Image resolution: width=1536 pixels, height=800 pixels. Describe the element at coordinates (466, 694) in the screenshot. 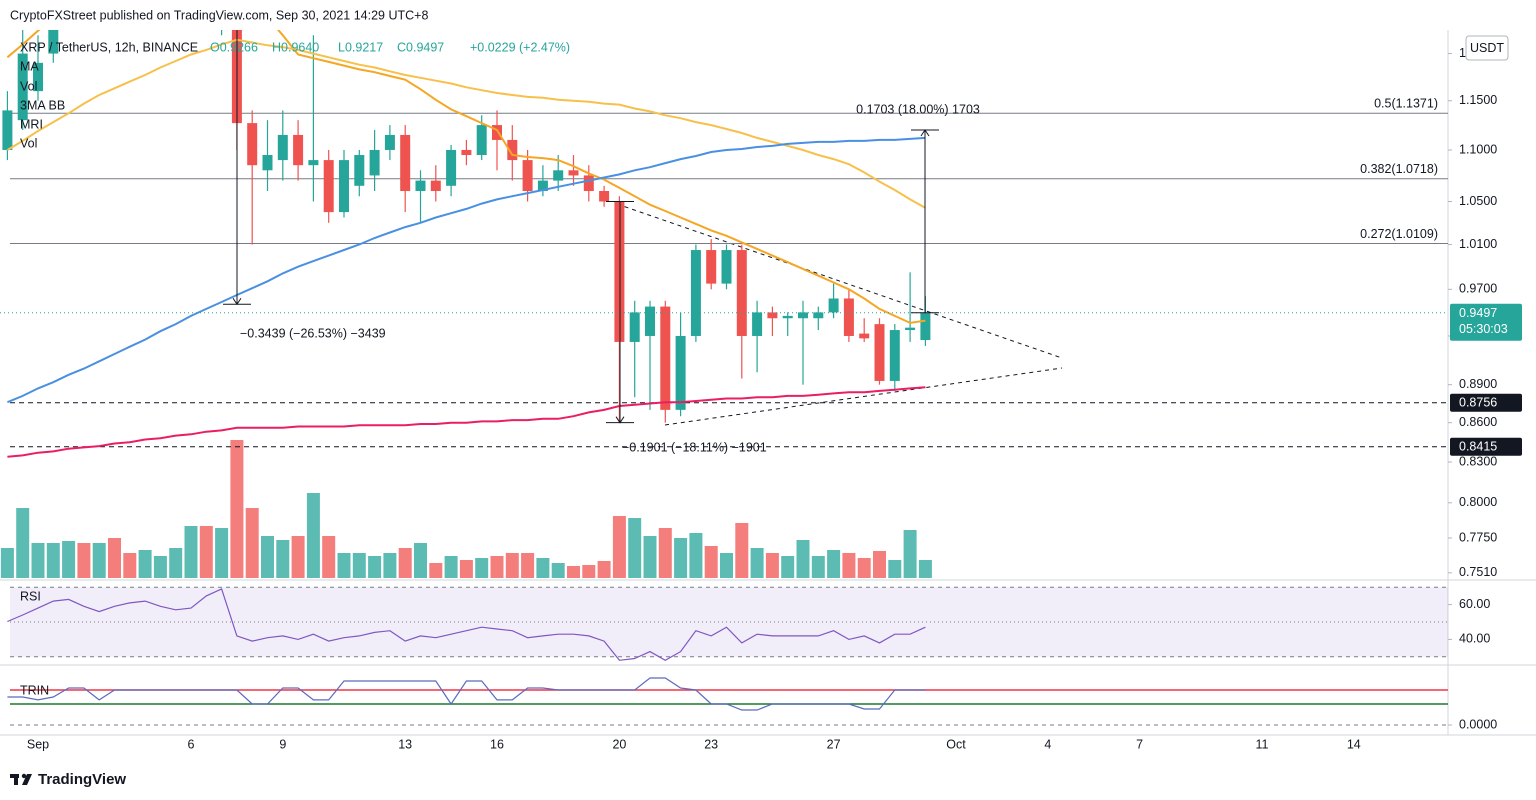

I see `indicator-line` at that location.